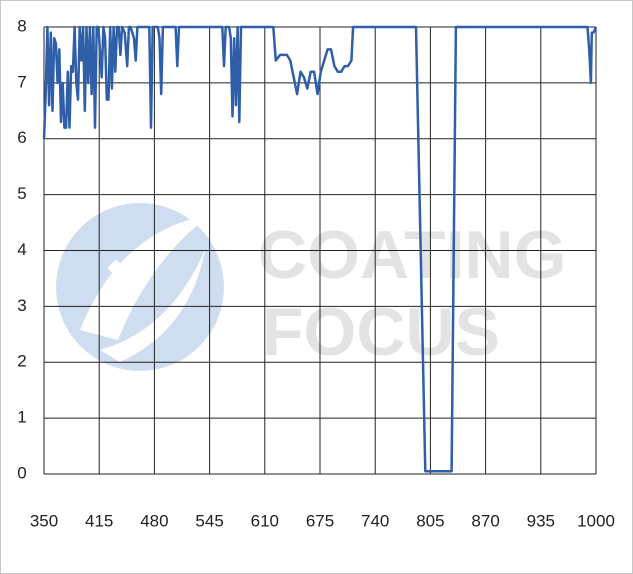 Image resolution: width=633 pixels, height=574 pixels. I want to click on y-tick-label: 7, so click(21, 81).